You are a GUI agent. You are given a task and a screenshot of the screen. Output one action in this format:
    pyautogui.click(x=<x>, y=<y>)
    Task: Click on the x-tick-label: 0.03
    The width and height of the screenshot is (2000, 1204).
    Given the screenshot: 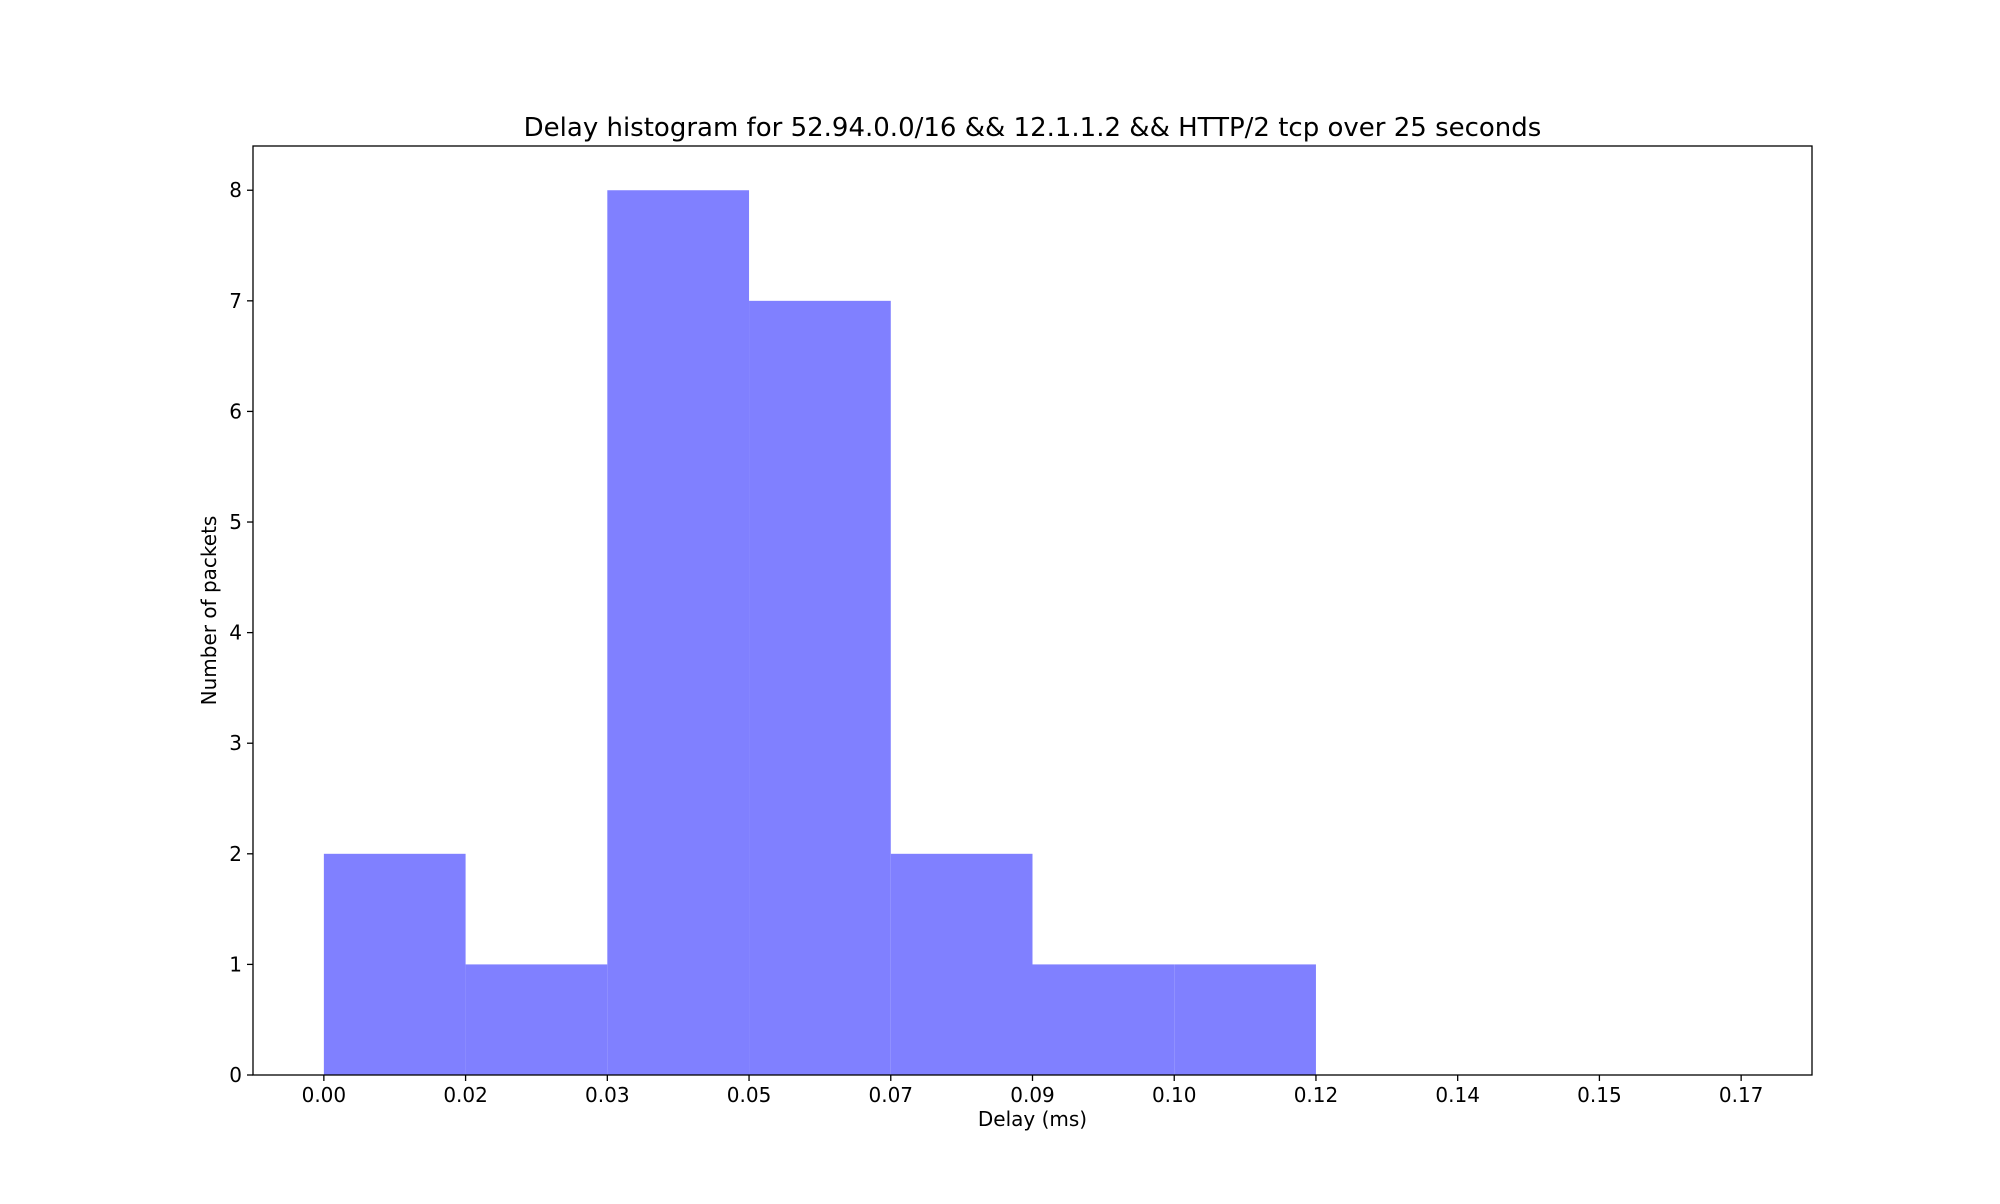 What is the action you would take?
    pyautogui.click(x=607, y=1095)
    